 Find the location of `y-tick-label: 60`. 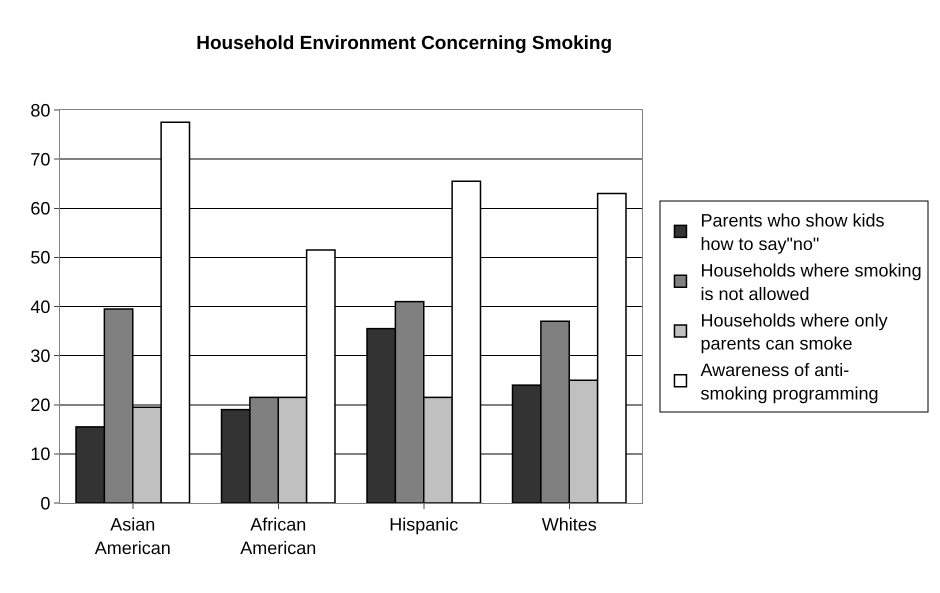

y-tick-label: 60 is located at coordinates (40, 208).